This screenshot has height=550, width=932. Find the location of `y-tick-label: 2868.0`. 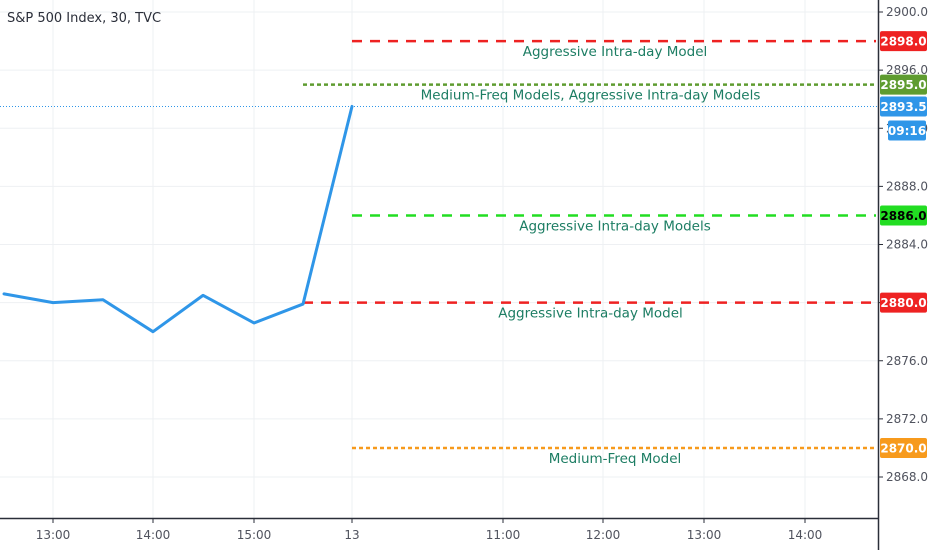

y-tick-label: 2868.0 is located at coordinates (907, 477).